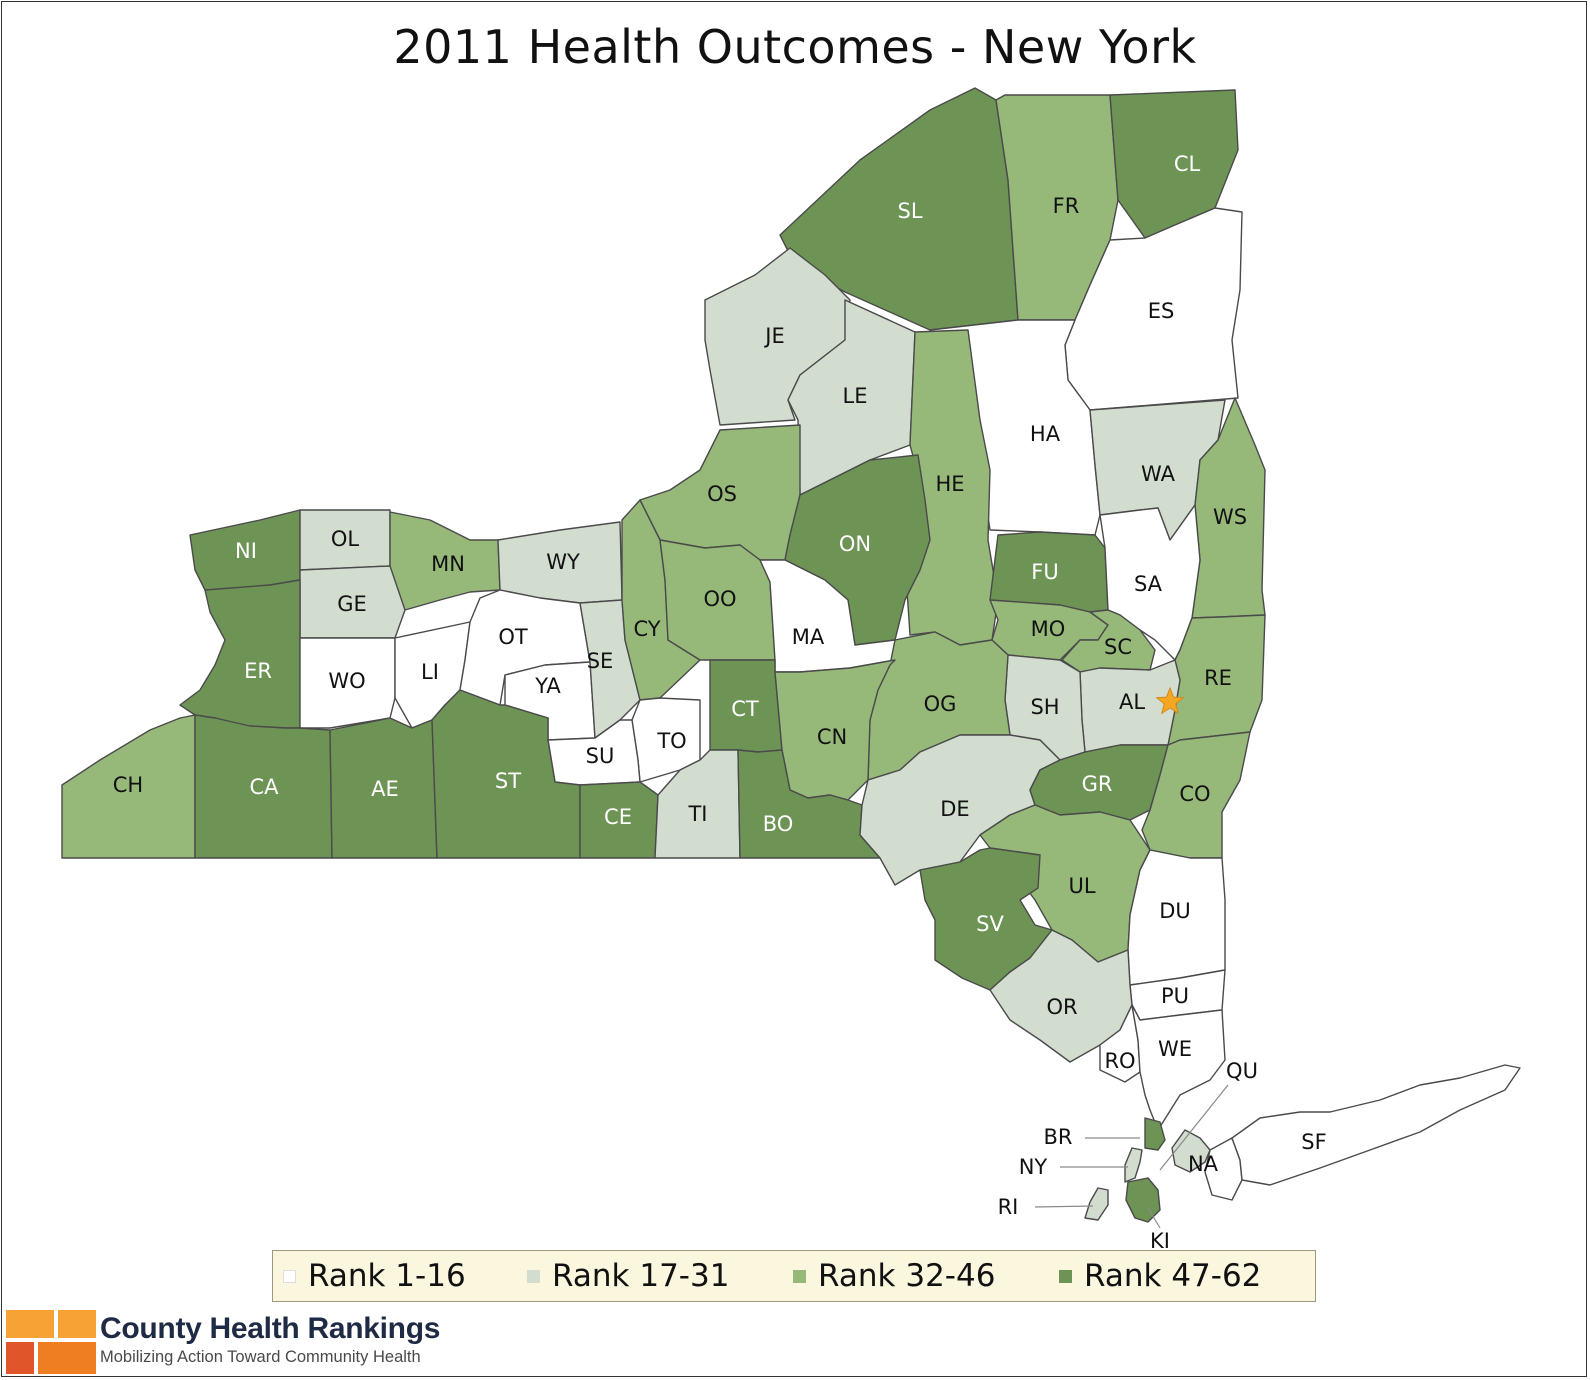 This screenshot has width=1590, height=1380. What do you see at coordinates (385, 789) in the screenshot?
I see `county-label-ae: AE` at bounding box center [385, 789].